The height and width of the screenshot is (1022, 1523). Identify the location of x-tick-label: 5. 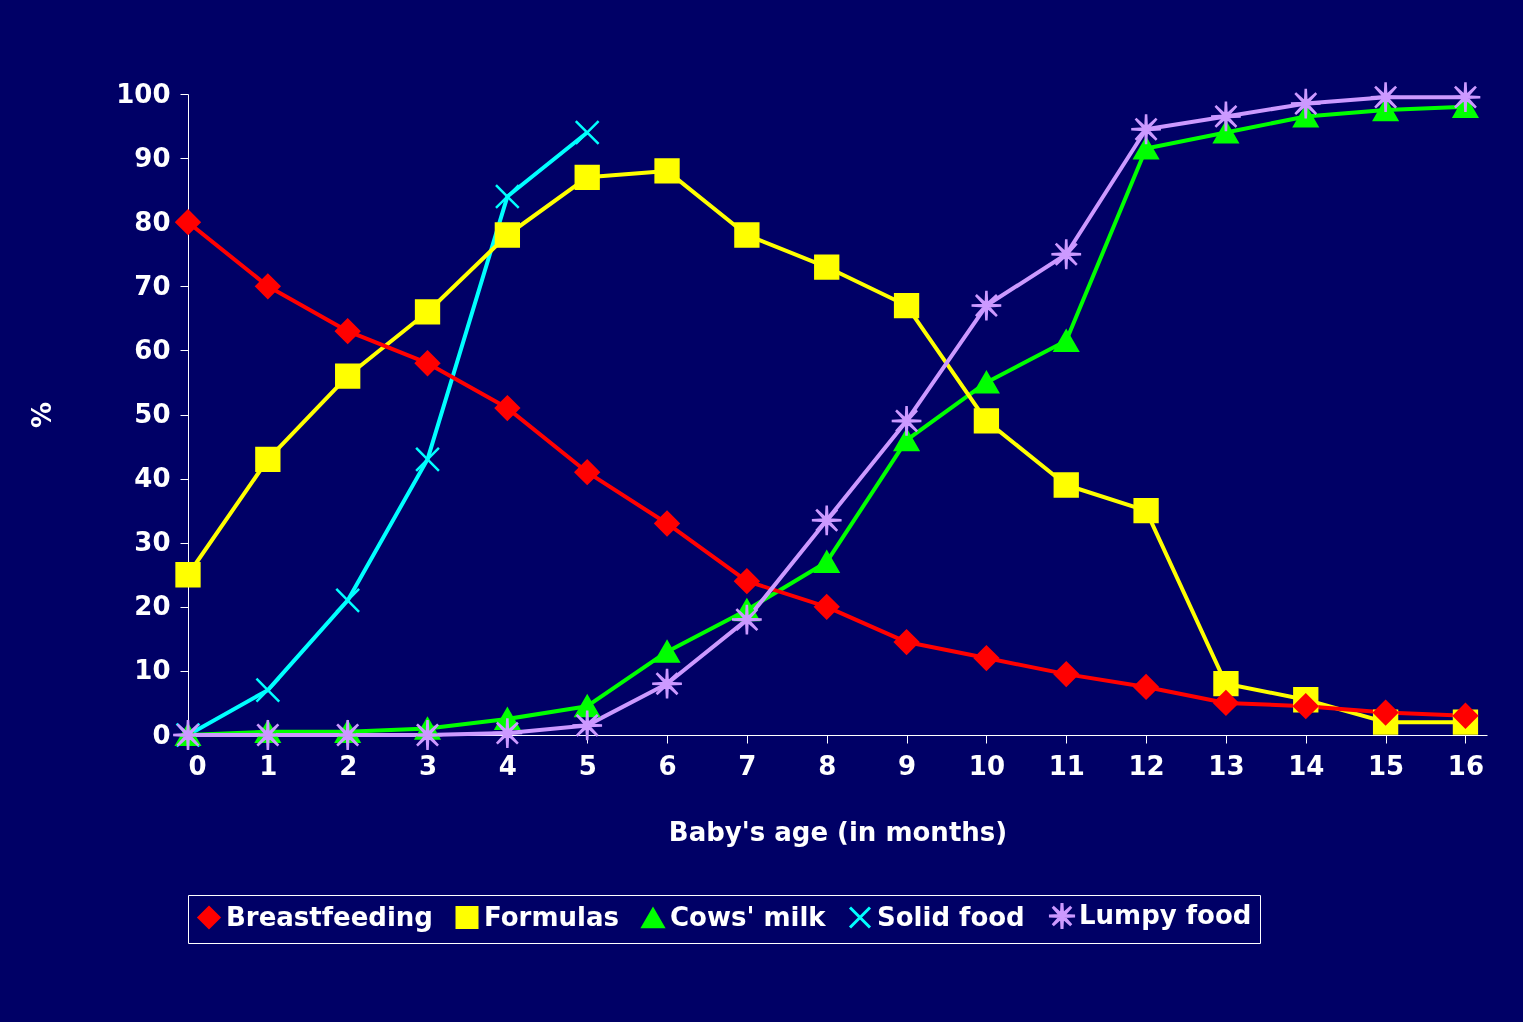
(587, 765).